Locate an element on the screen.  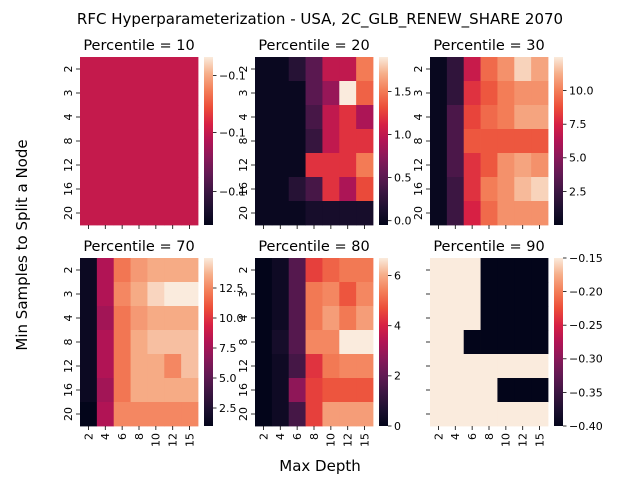
y-tick-label: 20 is located at coordinates (418, 213).